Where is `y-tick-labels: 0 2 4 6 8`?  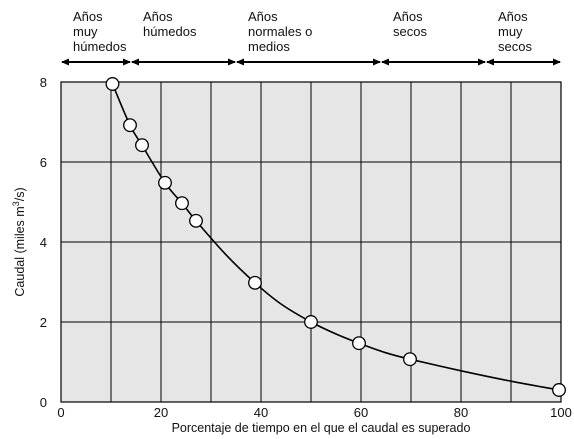
y-tick-labels: 0 2 4 6 8 is located at coordinates (43, 242).